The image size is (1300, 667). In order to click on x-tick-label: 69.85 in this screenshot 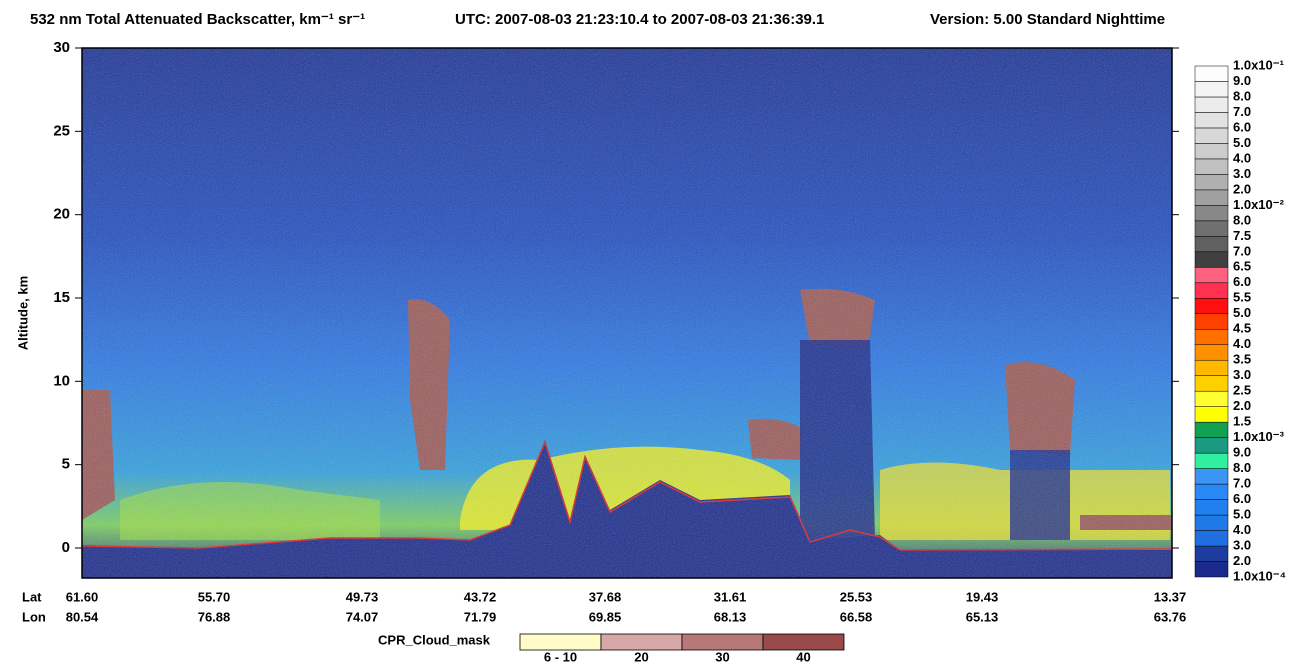, I will do `click(605, 616)`.